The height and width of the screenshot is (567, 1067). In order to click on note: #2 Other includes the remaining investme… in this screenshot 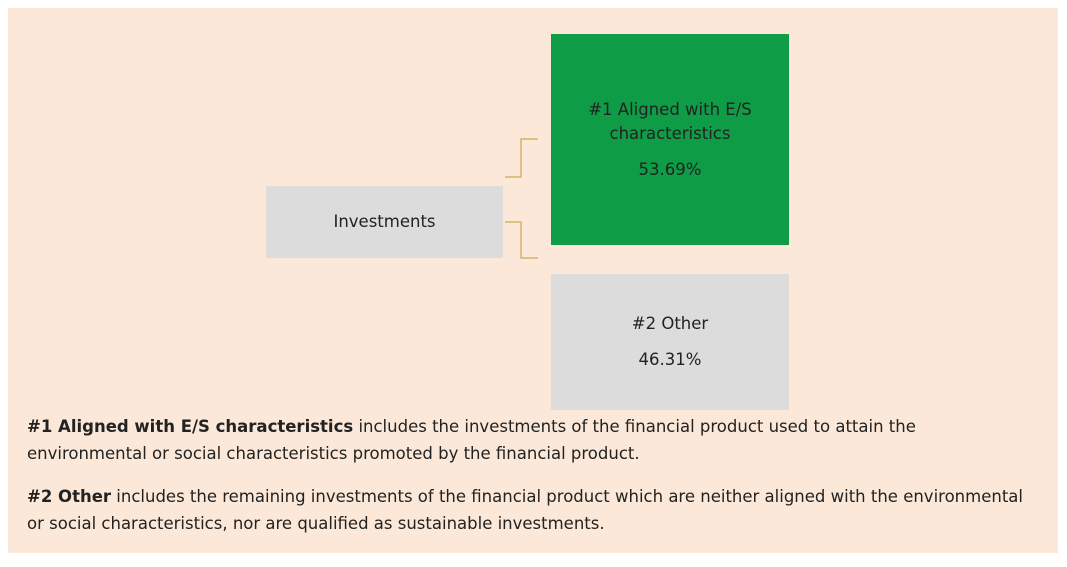, I will do `click(532, 510)`.